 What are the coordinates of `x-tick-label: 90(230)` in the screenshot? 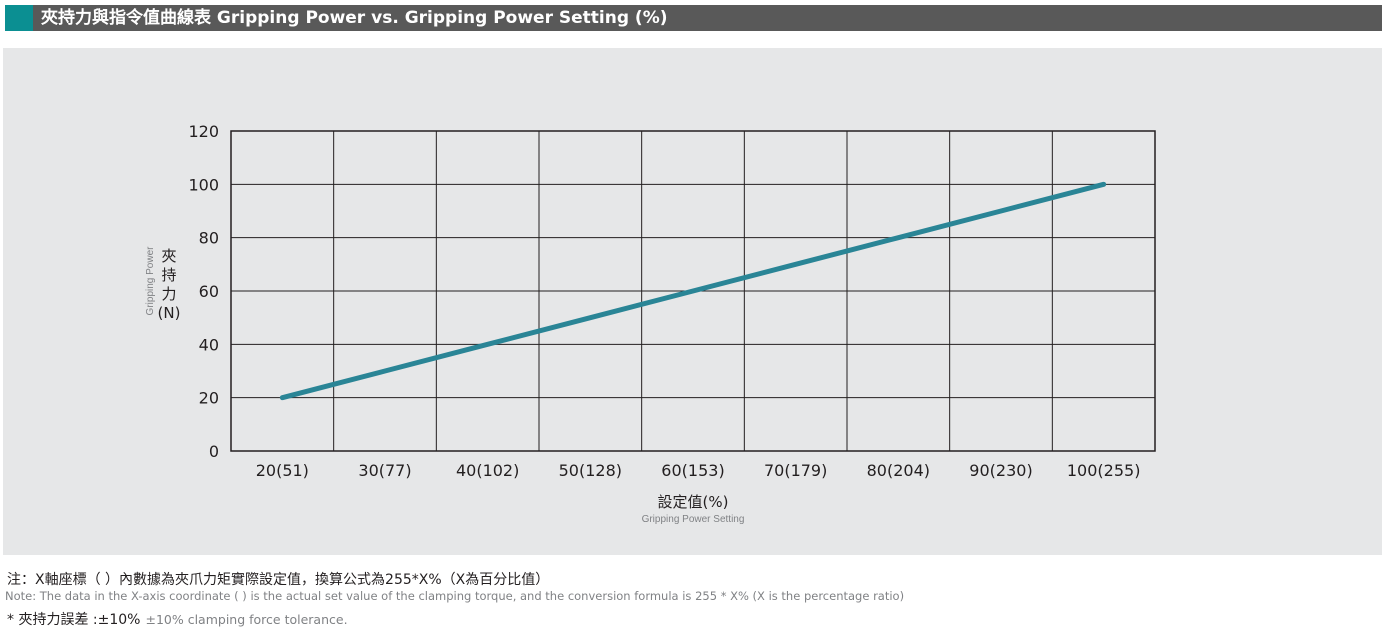 It's located at (1000, 470).